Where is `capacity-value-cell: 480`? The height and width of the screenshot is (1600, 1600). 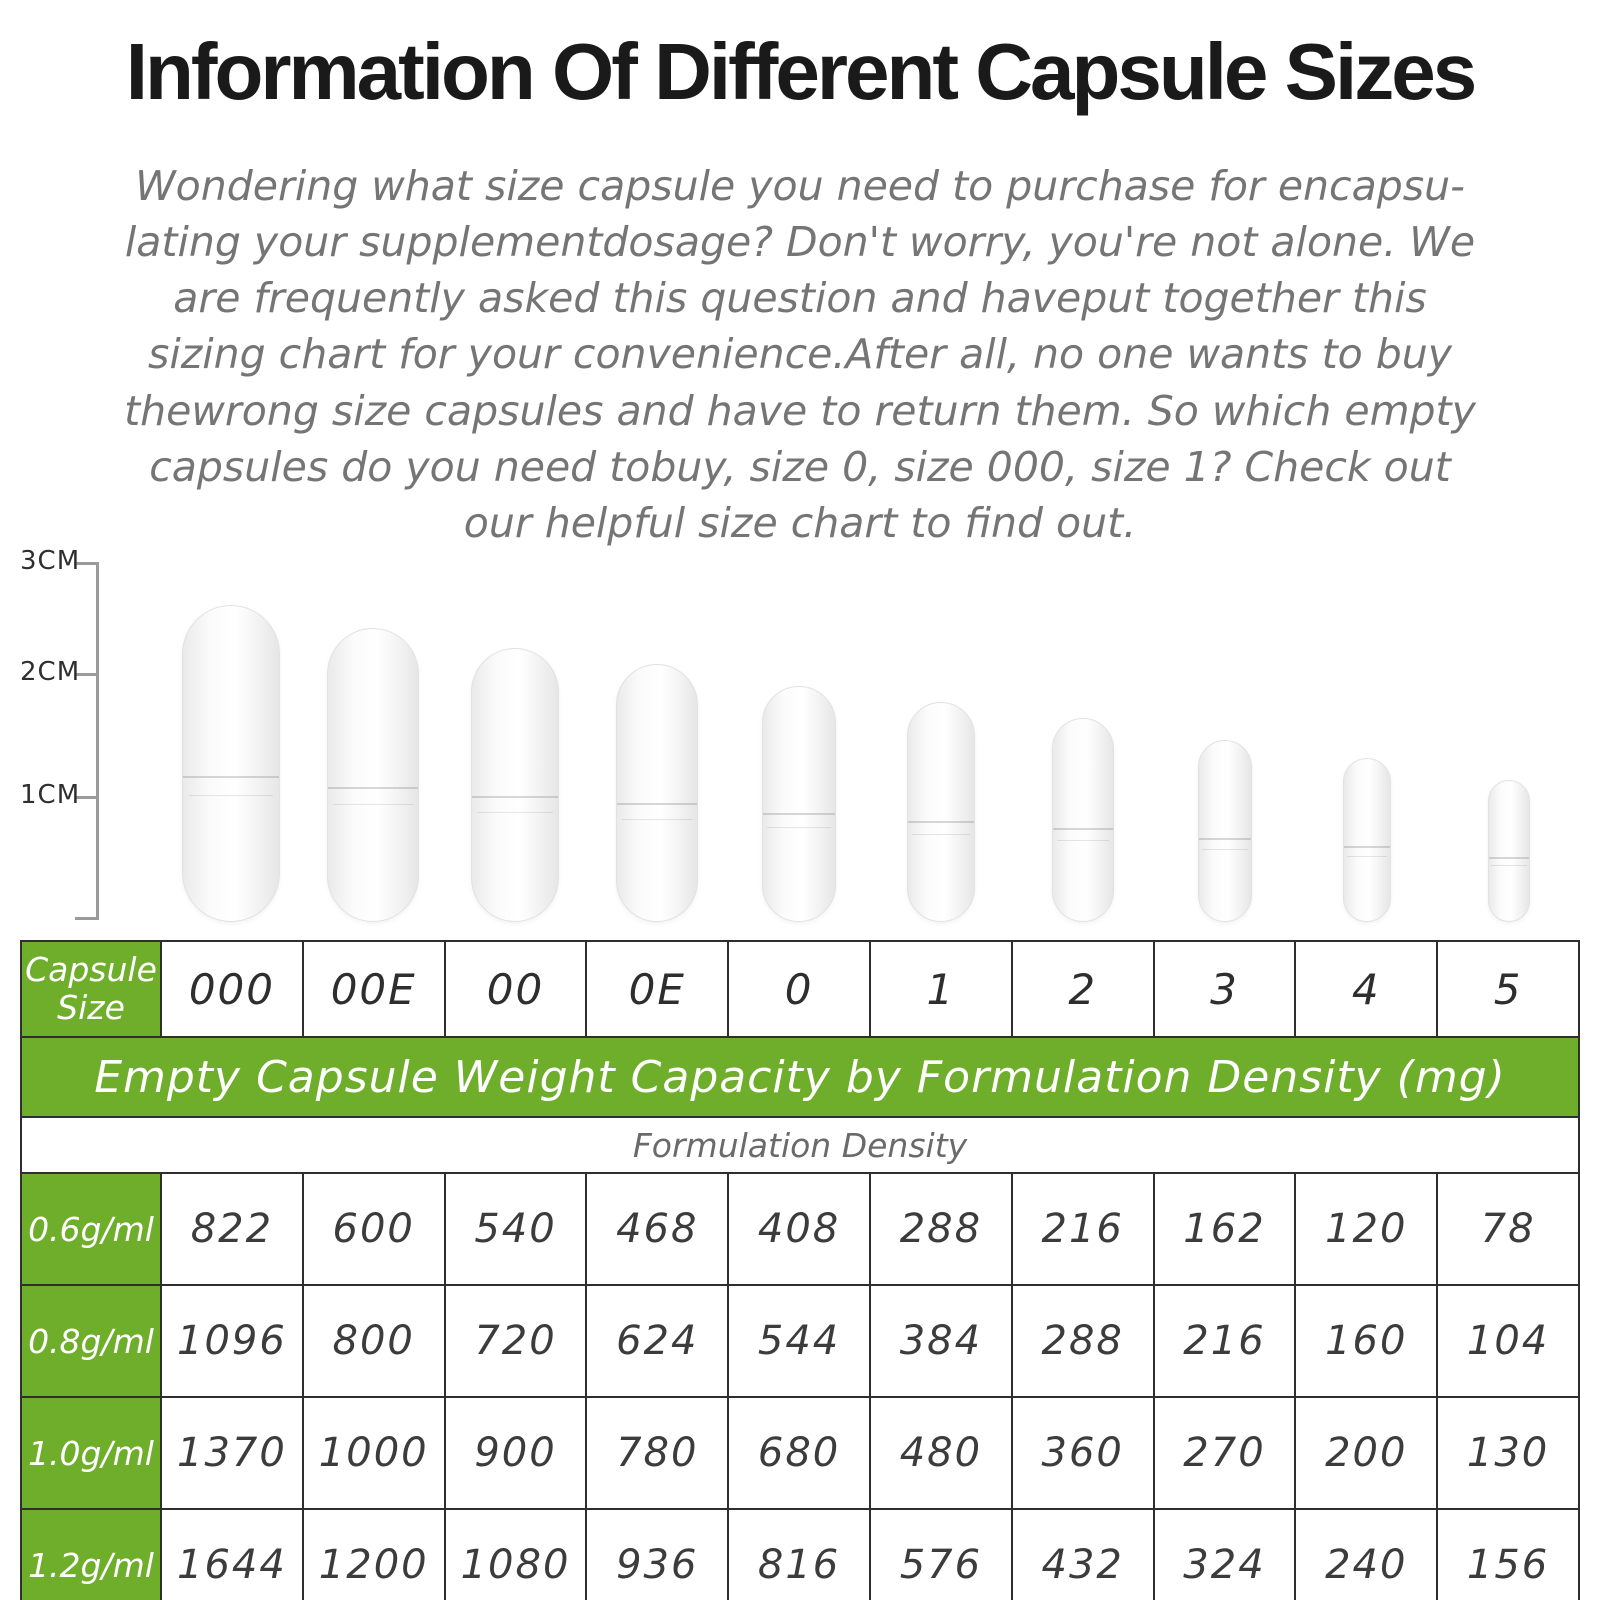
capacity-value-cell: 480 is located at coordinates (940, 1453).